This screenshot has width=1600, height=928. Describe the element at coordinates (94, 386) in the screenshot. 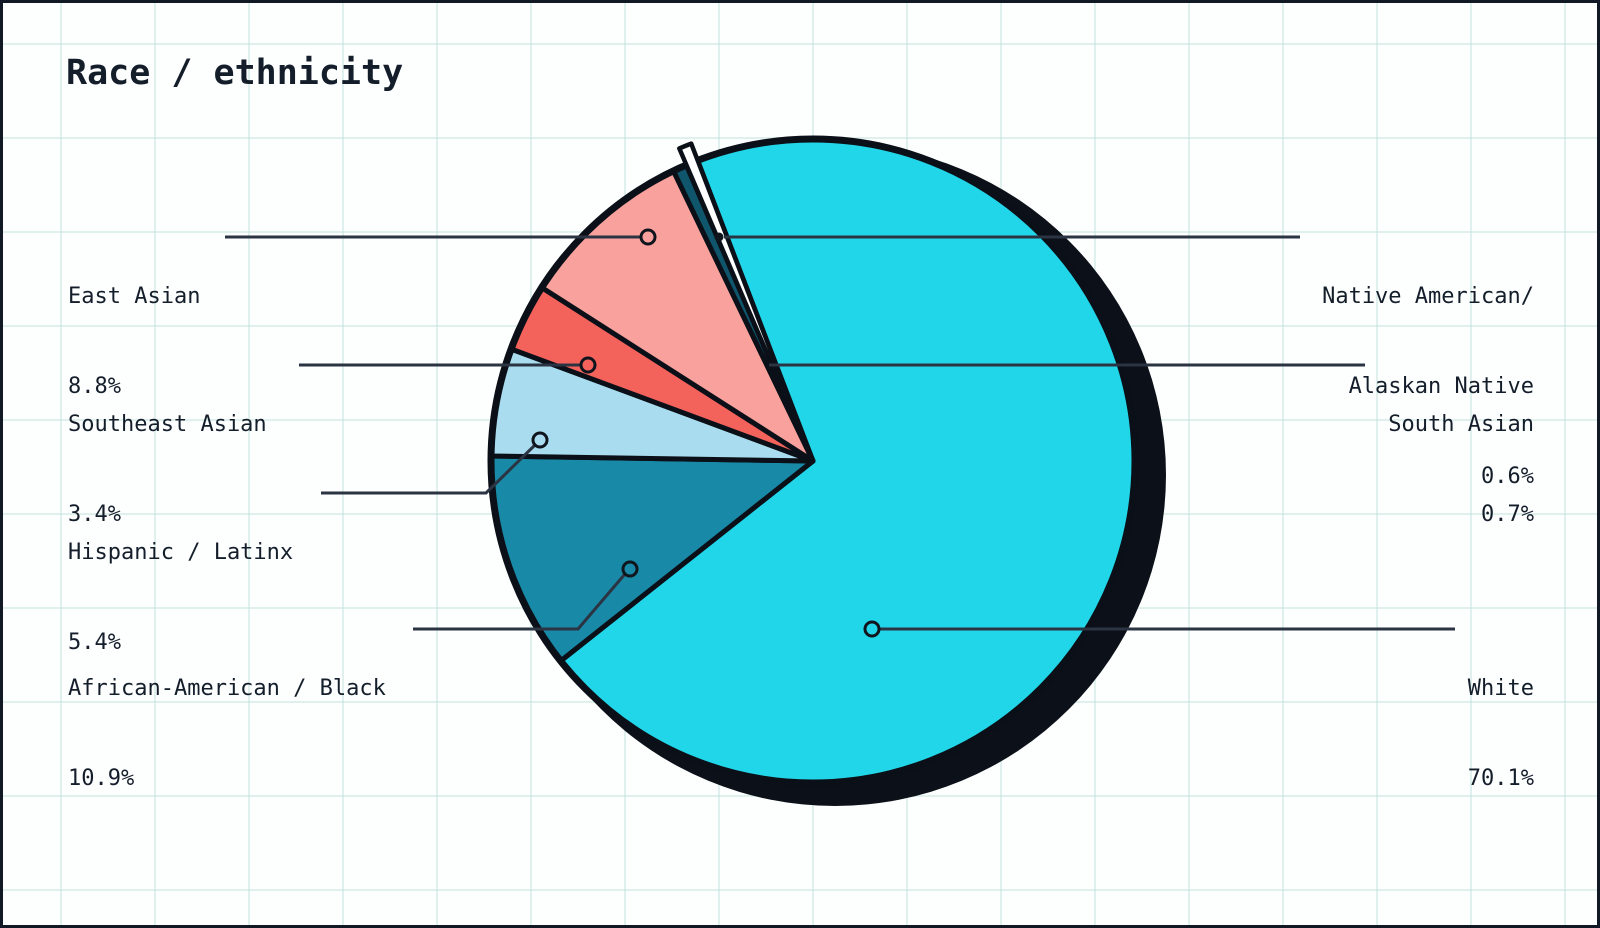

I see `callout-value: 8.8%` at that location.